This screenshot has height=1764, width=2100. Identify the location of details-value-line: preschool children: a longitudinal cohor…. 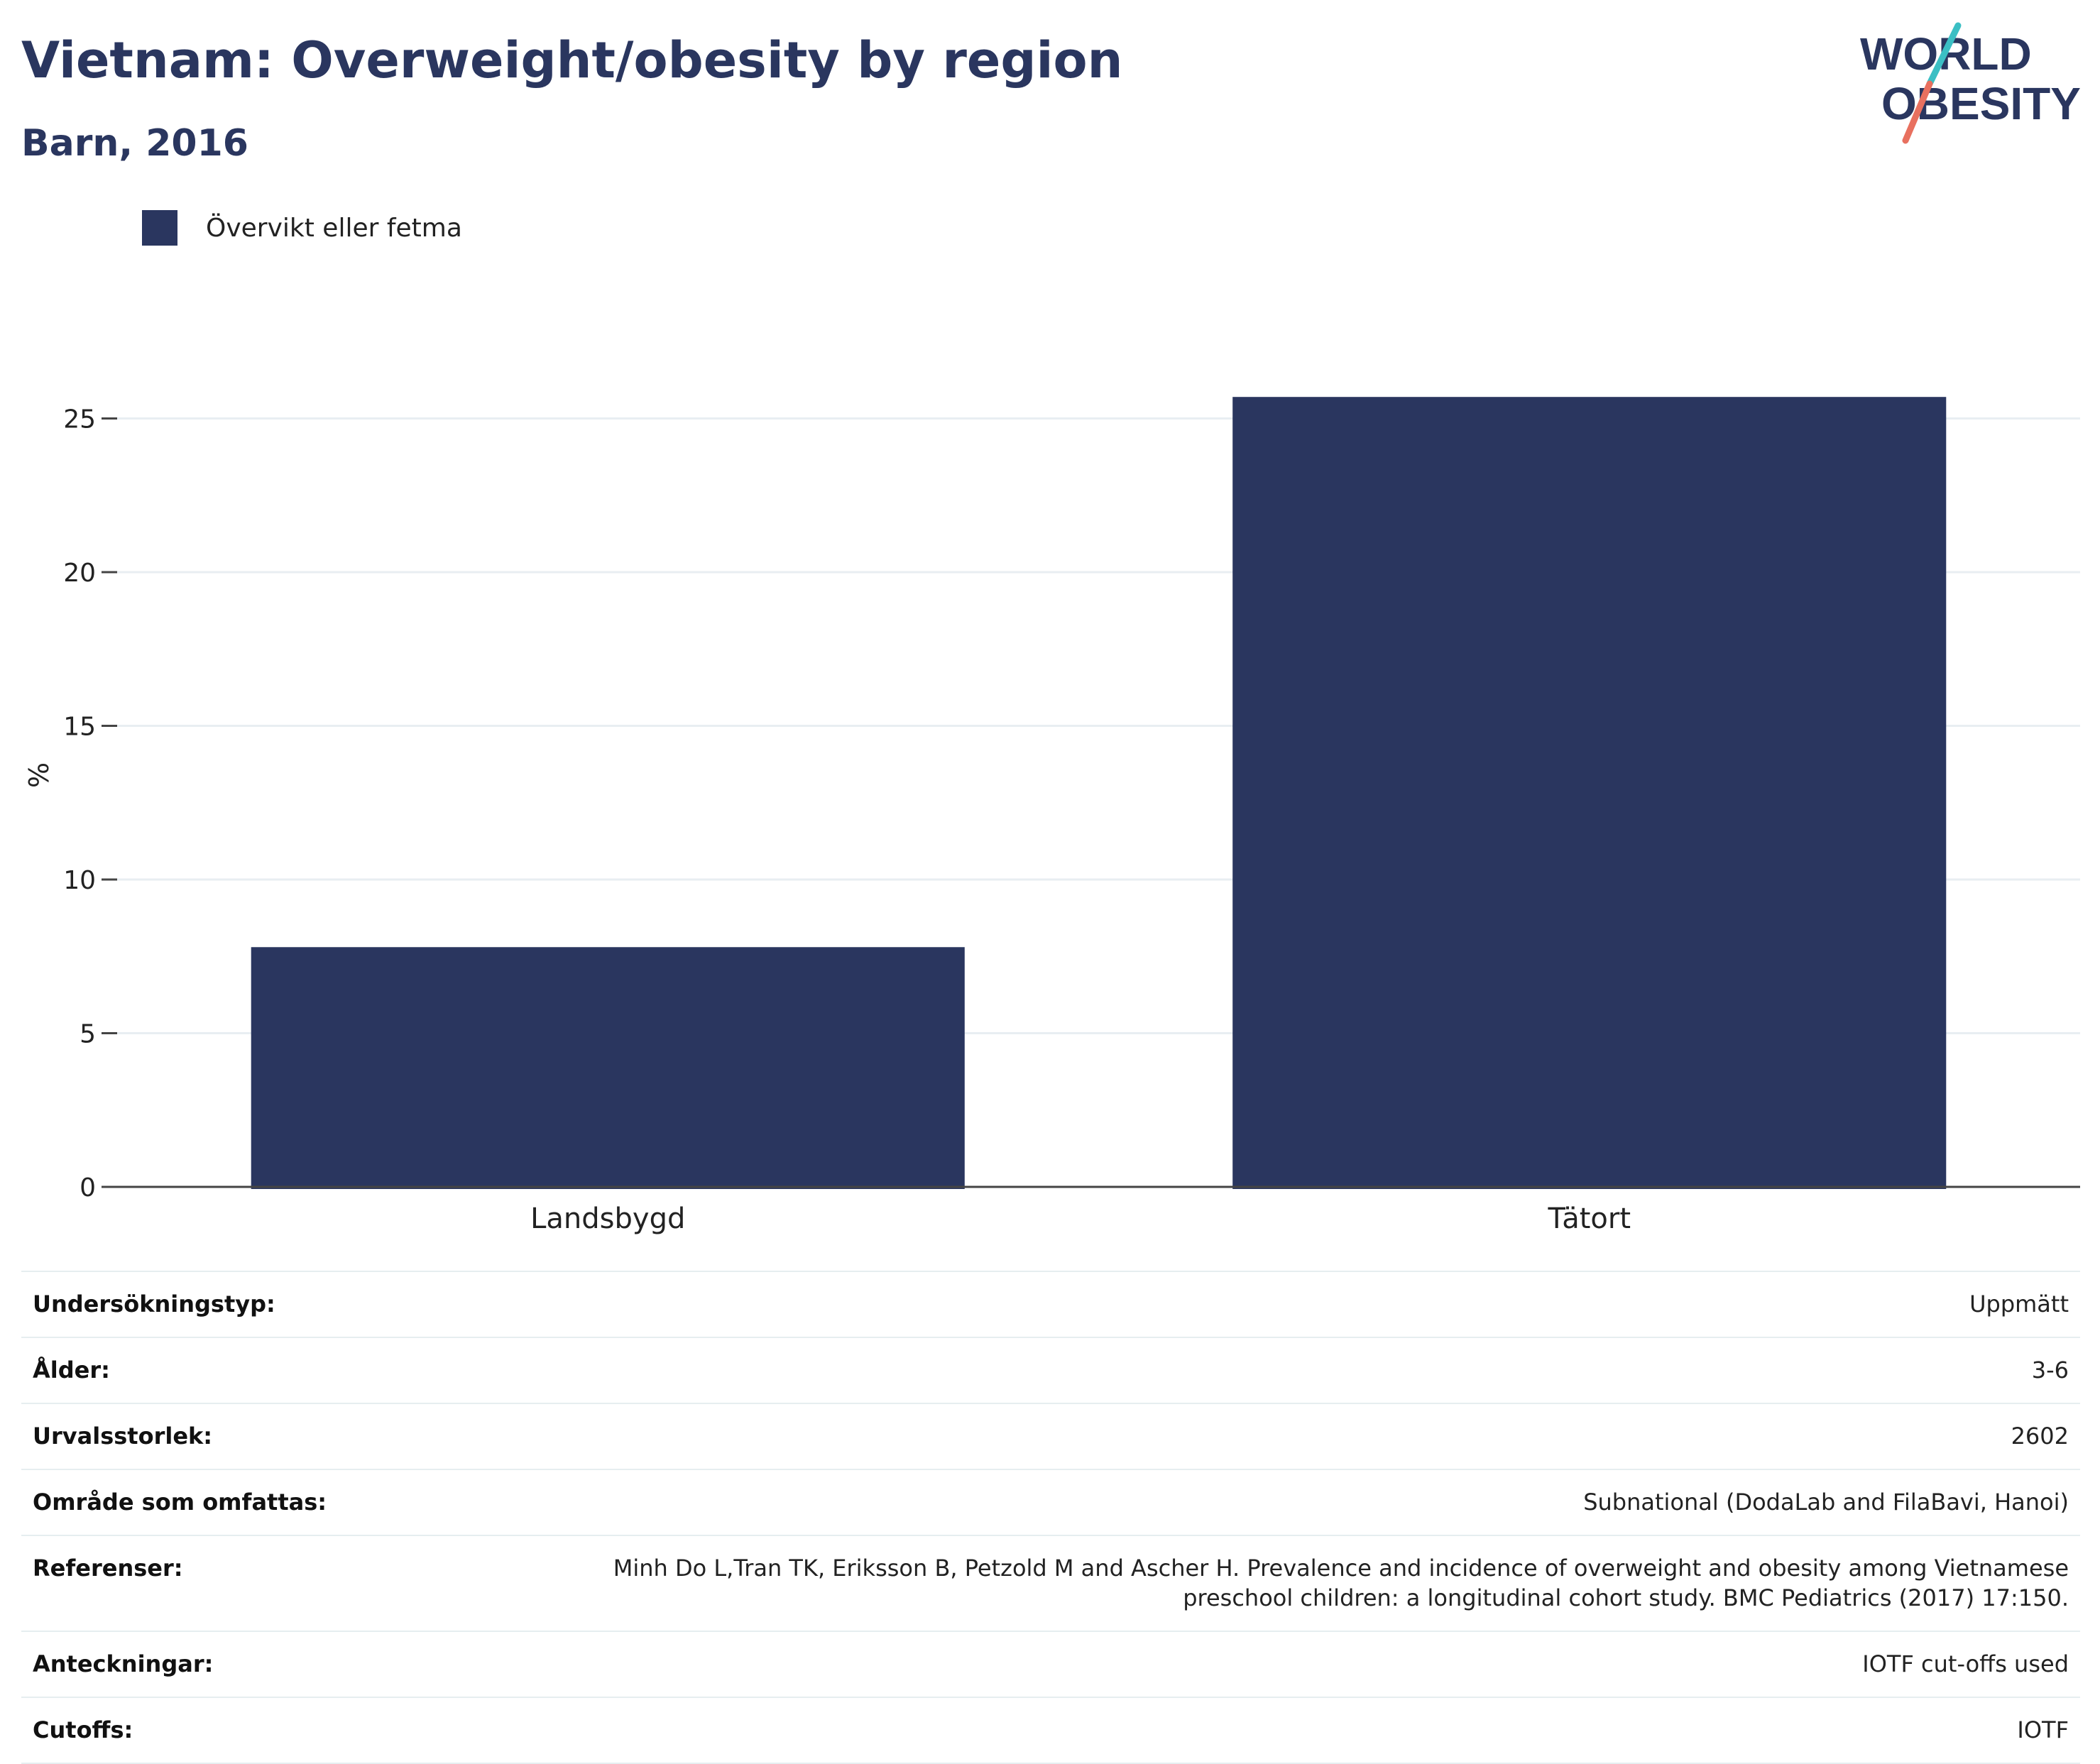
(1626, 1598).